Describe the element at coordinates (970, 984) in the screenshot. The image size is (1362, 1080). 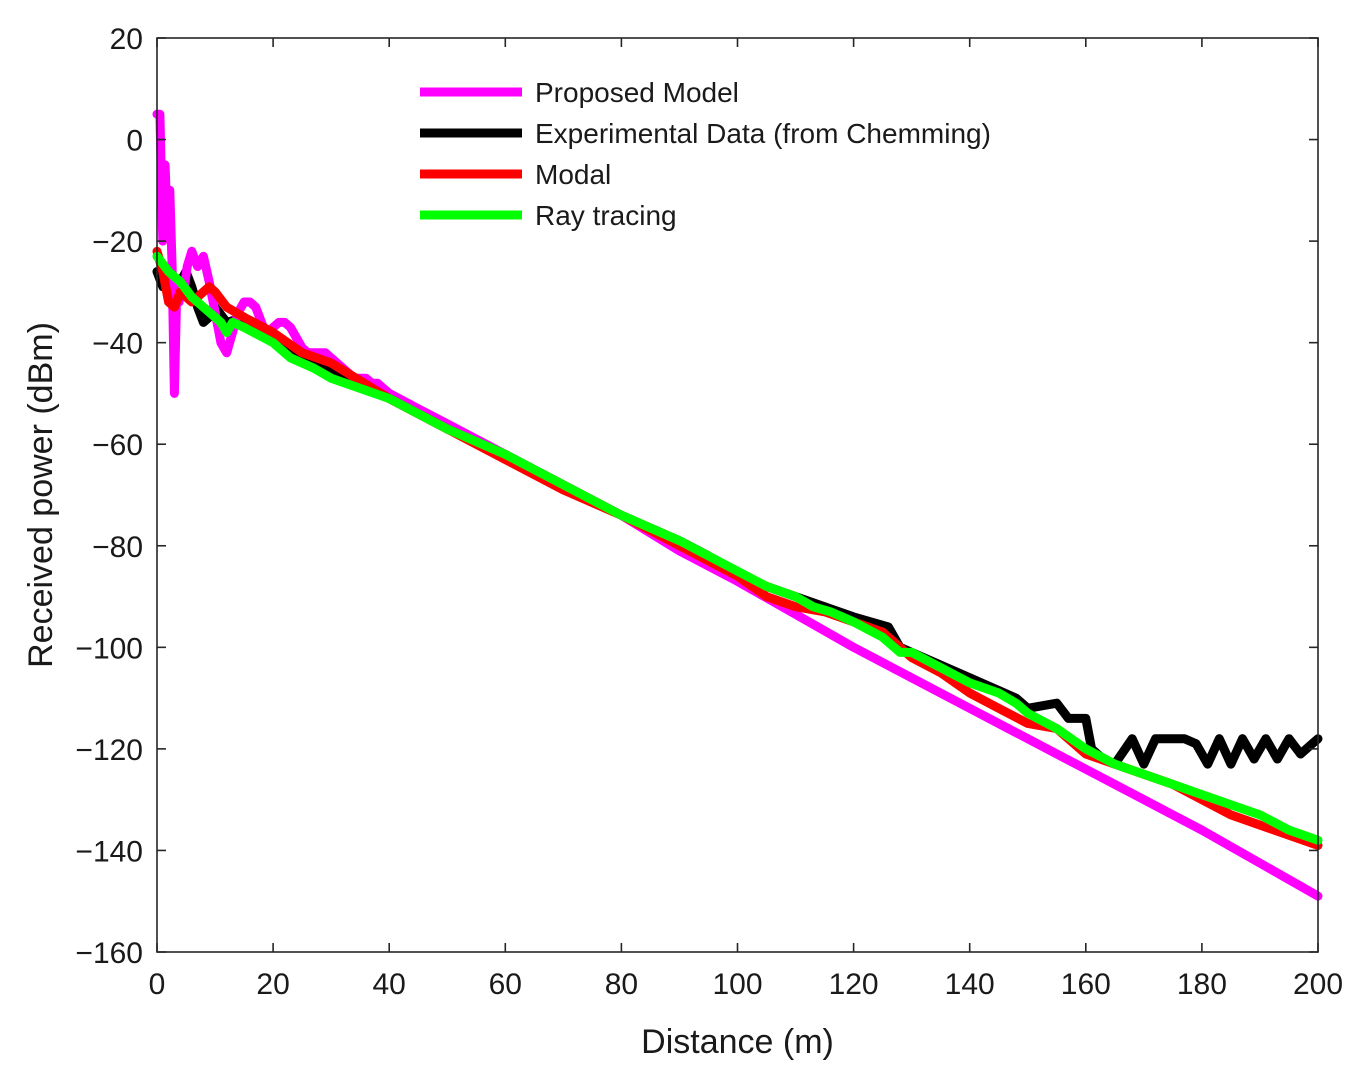
I see `x-tick-label: 140` at that location.